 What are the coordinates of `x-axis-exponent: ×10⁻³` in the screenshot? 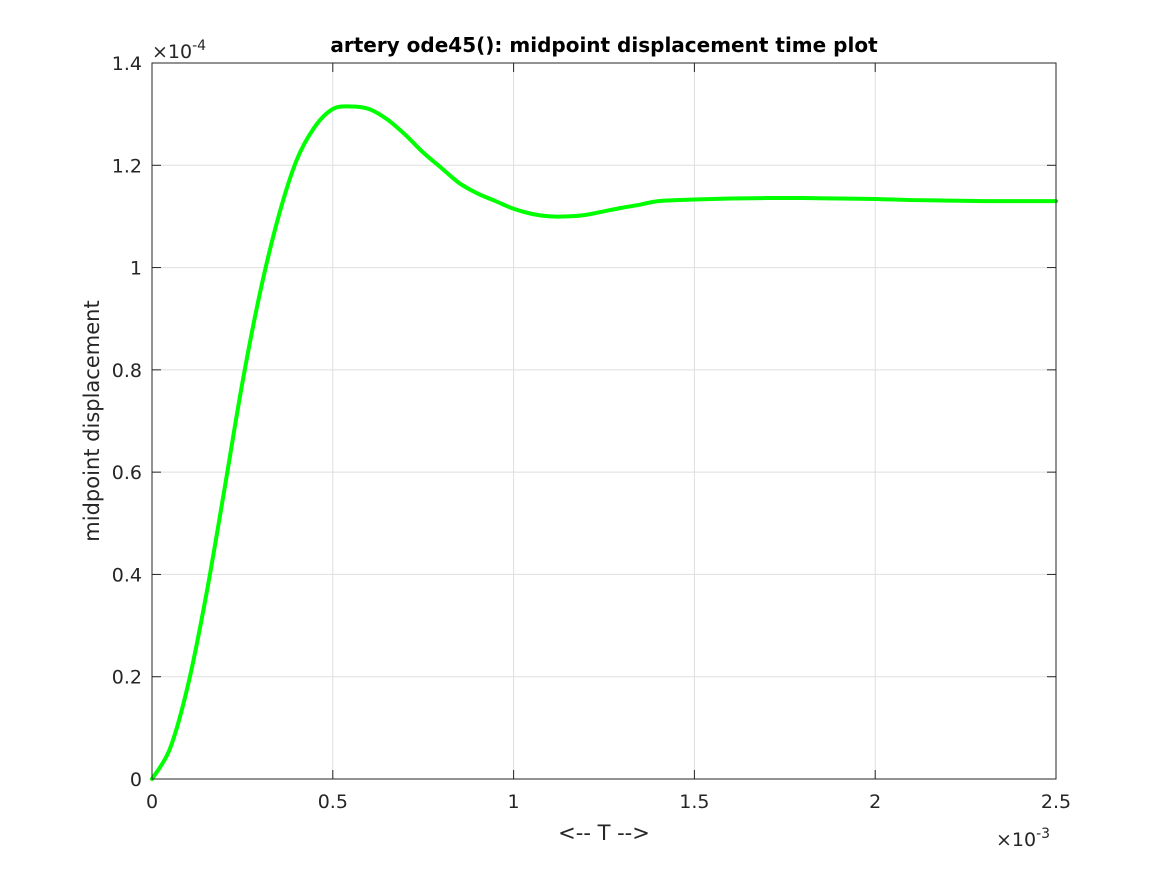 It's located at (1023, 838).